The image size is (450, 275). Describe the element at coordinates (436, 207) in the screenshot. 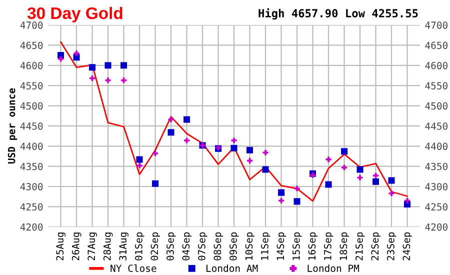

I see `y2-tick-label: 4250` at that location.